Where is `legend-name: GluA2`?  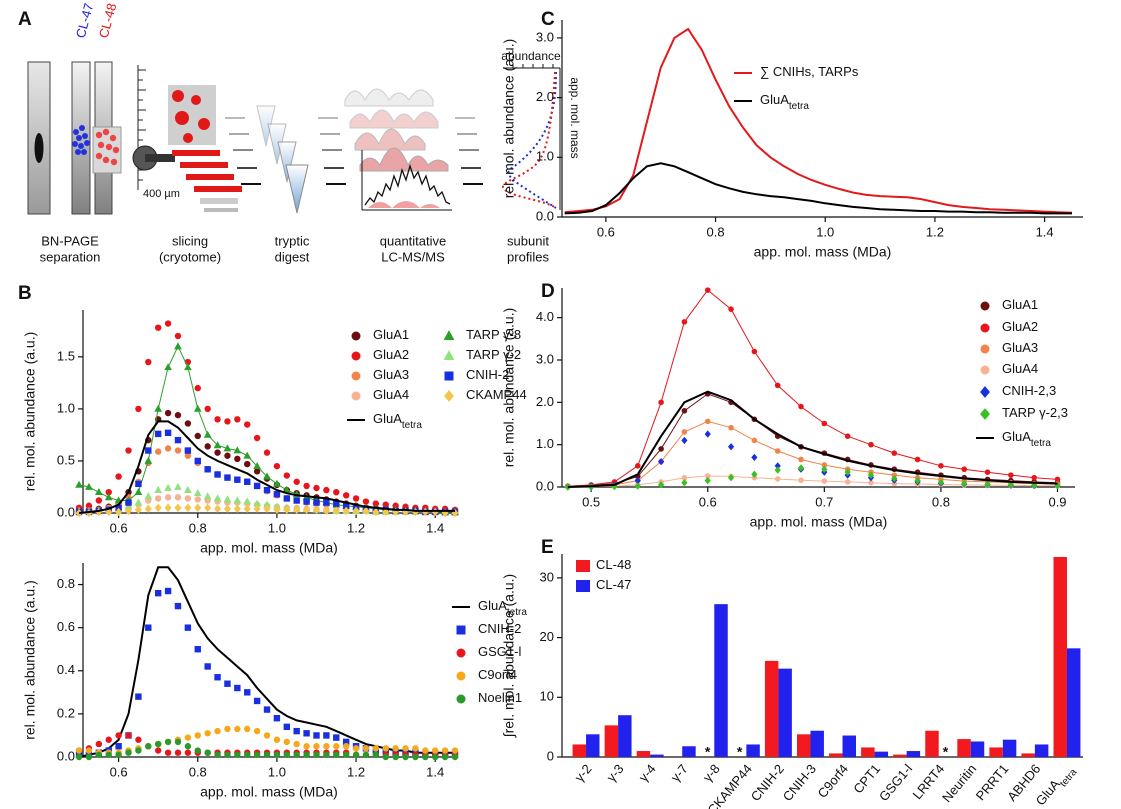 legend-name: GluA2 is located at coordinates (391, 354).